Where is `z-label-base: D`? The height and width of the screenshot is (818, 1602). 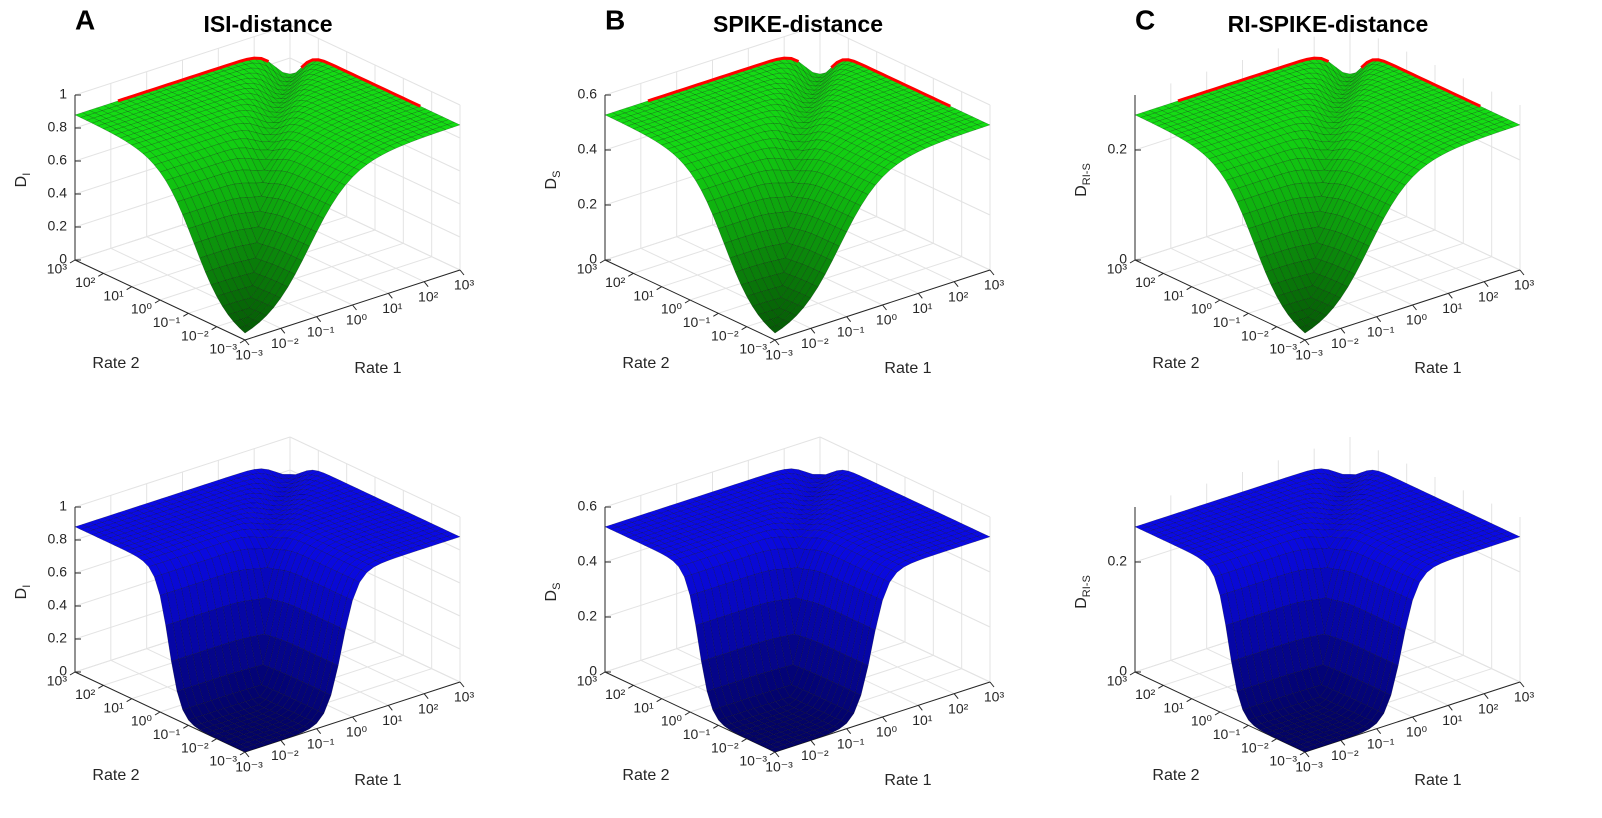 z-label-base: D is located at coordinates (1081, 191).